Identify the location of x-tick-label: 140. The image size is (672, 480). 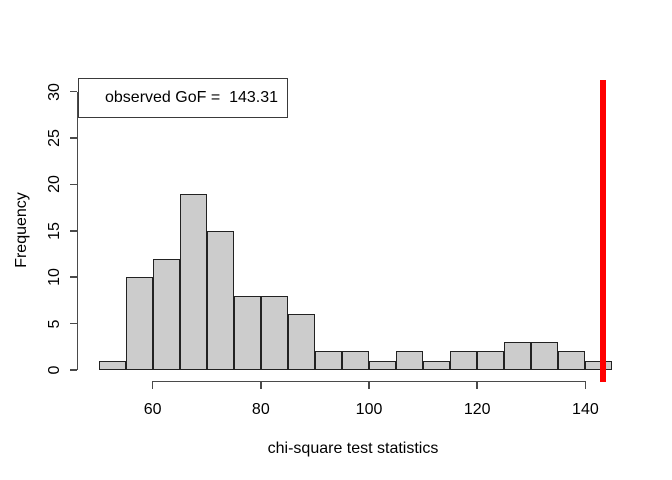
(585, 409).